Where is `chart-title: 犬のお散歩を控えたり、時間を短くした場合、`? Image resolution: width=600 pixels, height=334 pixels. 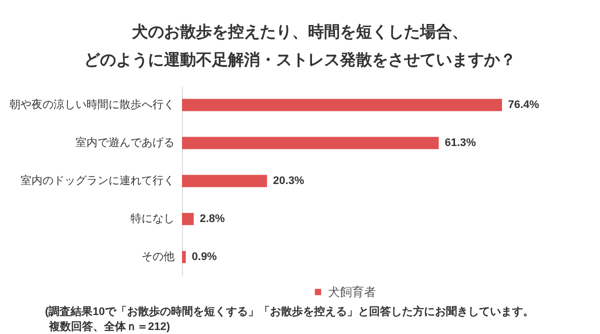 chart-title: 犬のお散歩を控えたり、時間を短くした場合、 is located at coordinates (299, 32).